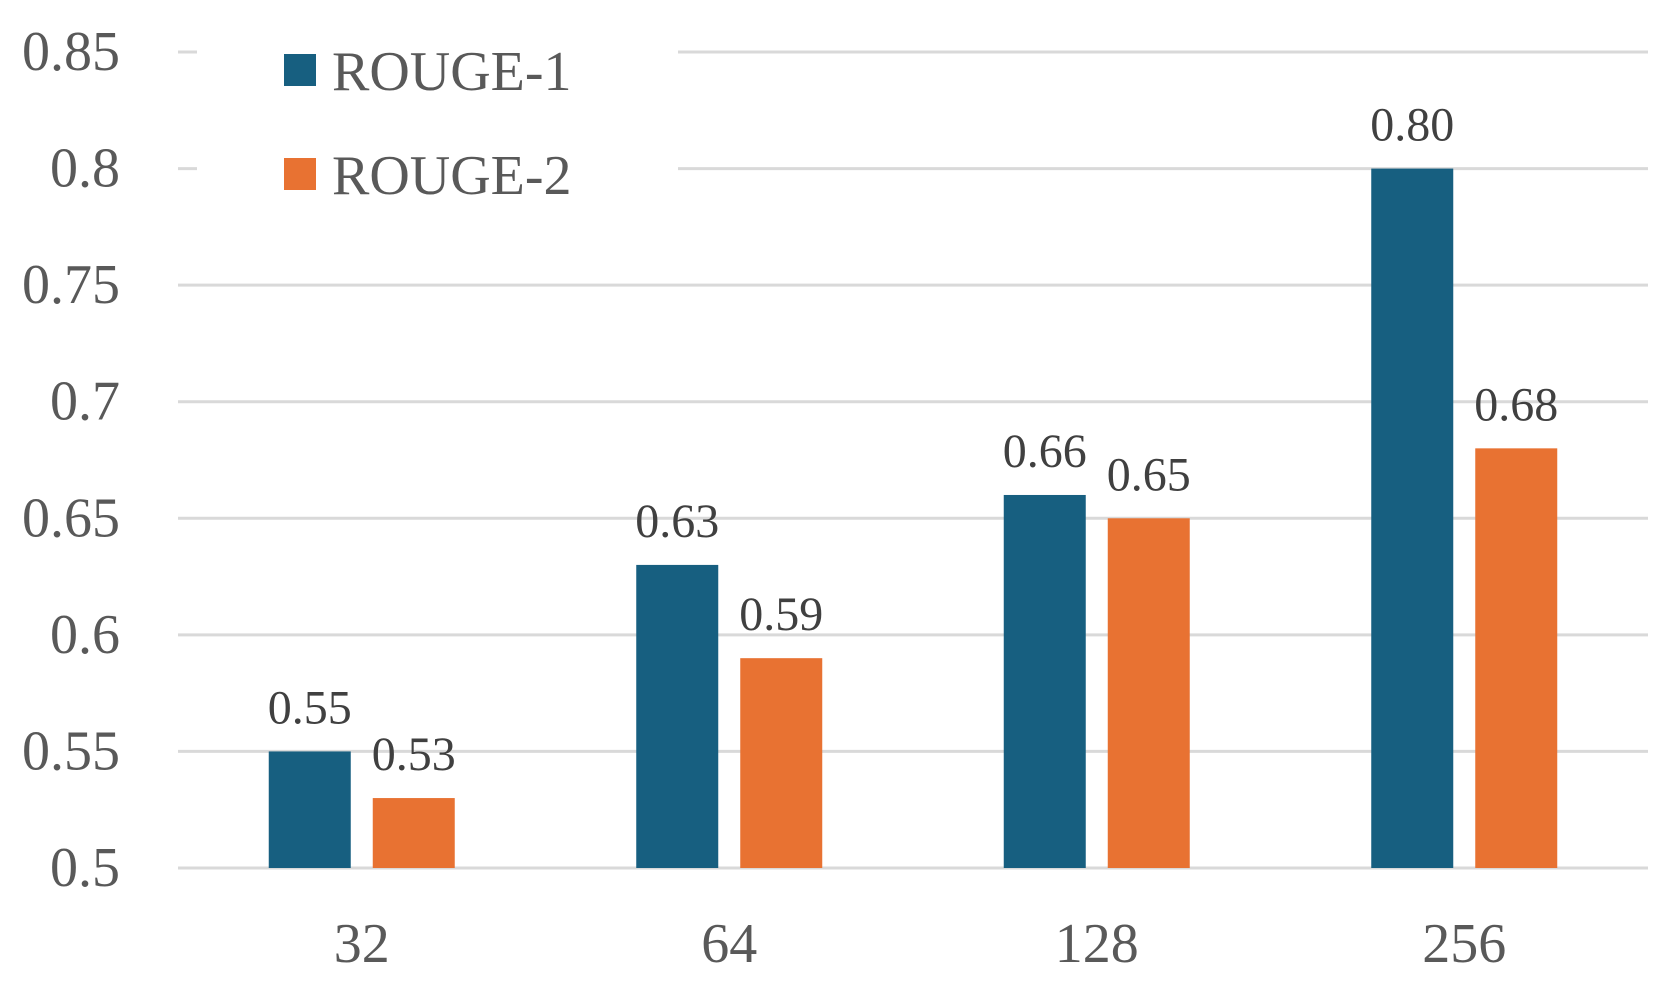  I want to click on x-tick-label-256: 256, so click(1464, 944).